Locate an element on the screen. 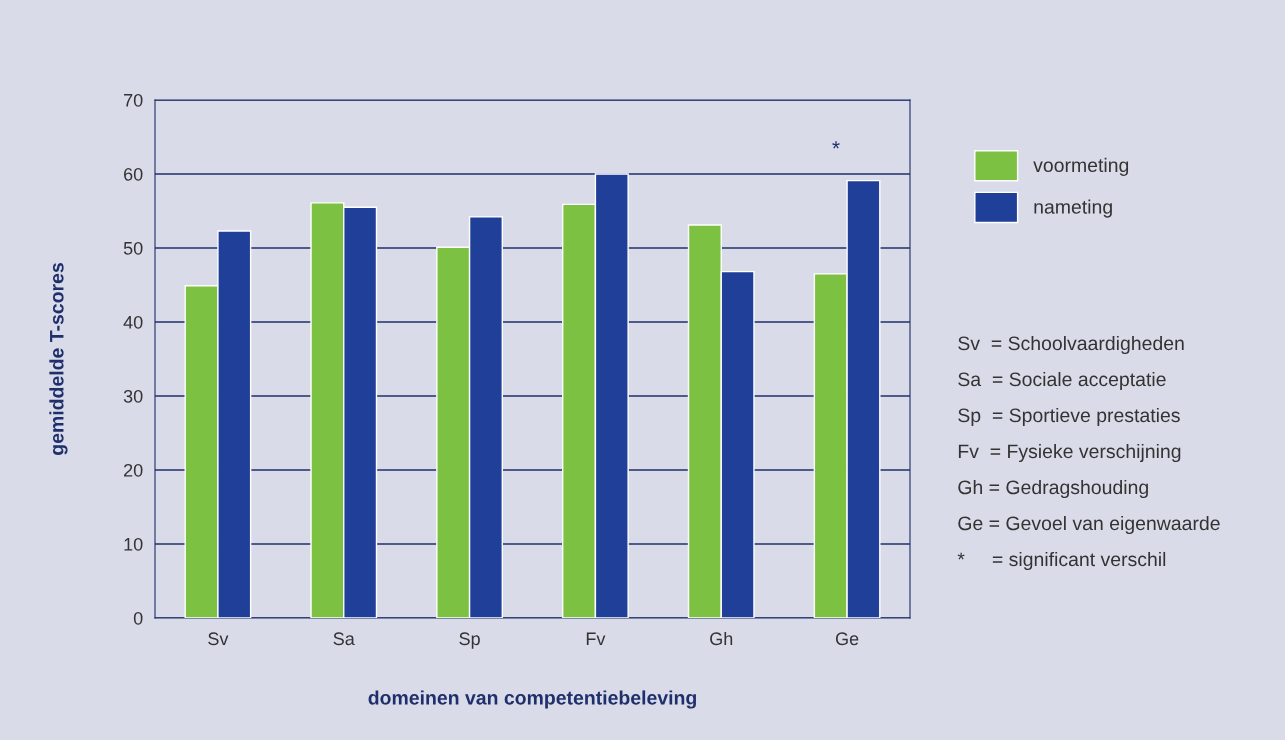 The width and height of the screenshot is (1285, 740). y-tick-label: 60 is located at coordinates (133, 174).